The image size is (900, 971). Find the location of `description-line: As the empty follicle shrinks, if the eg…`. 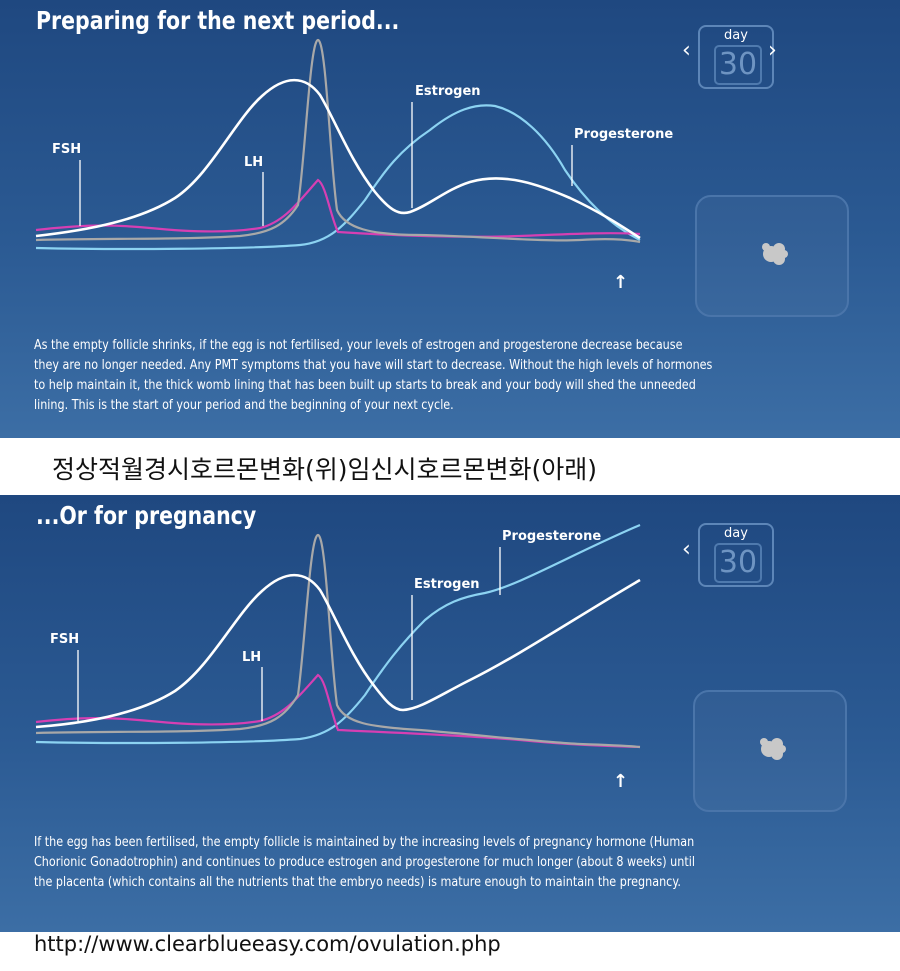

description-line: As the empty follicle shrinks, if the eg… is located at coordinates (358, 345).